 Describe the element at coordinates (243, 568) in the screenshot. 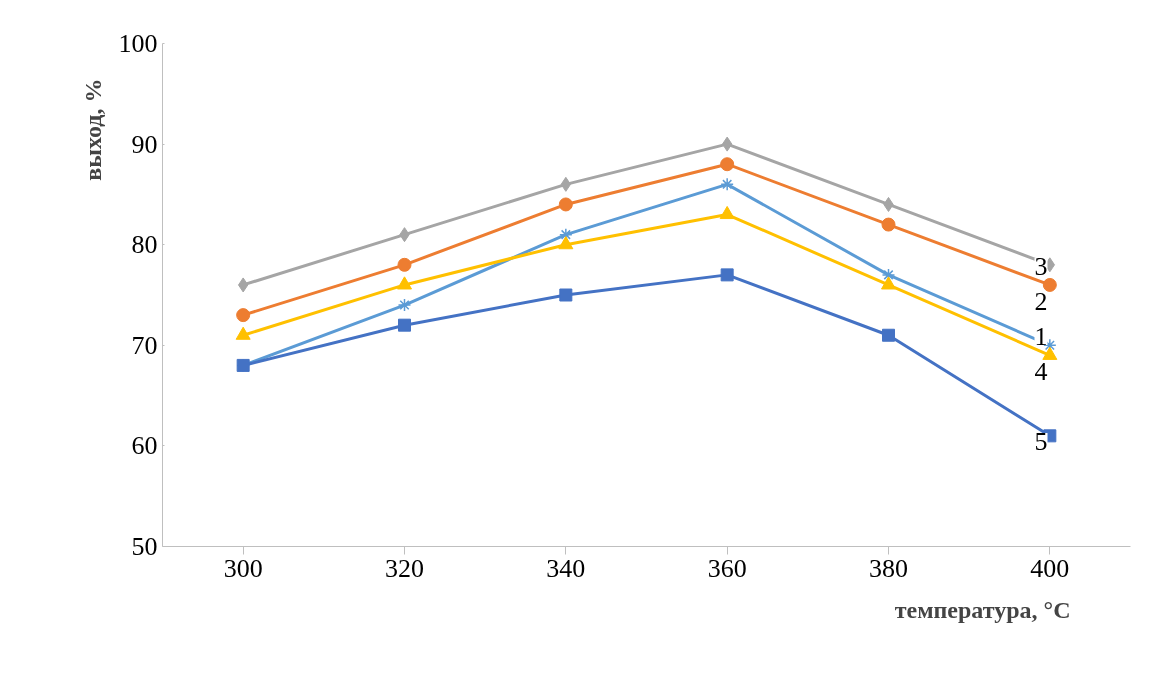

I see `x-tick-label: 300` at that location.